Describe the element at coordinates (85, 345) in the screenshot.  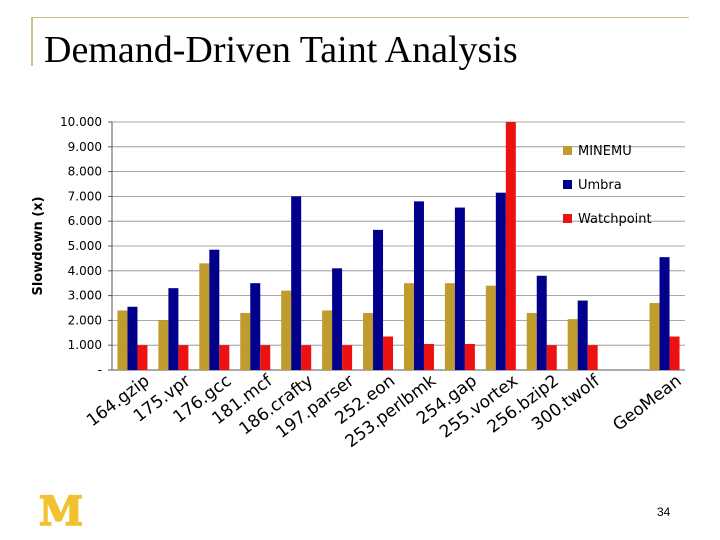
I see `y-tick-label: 1.000` at that location.